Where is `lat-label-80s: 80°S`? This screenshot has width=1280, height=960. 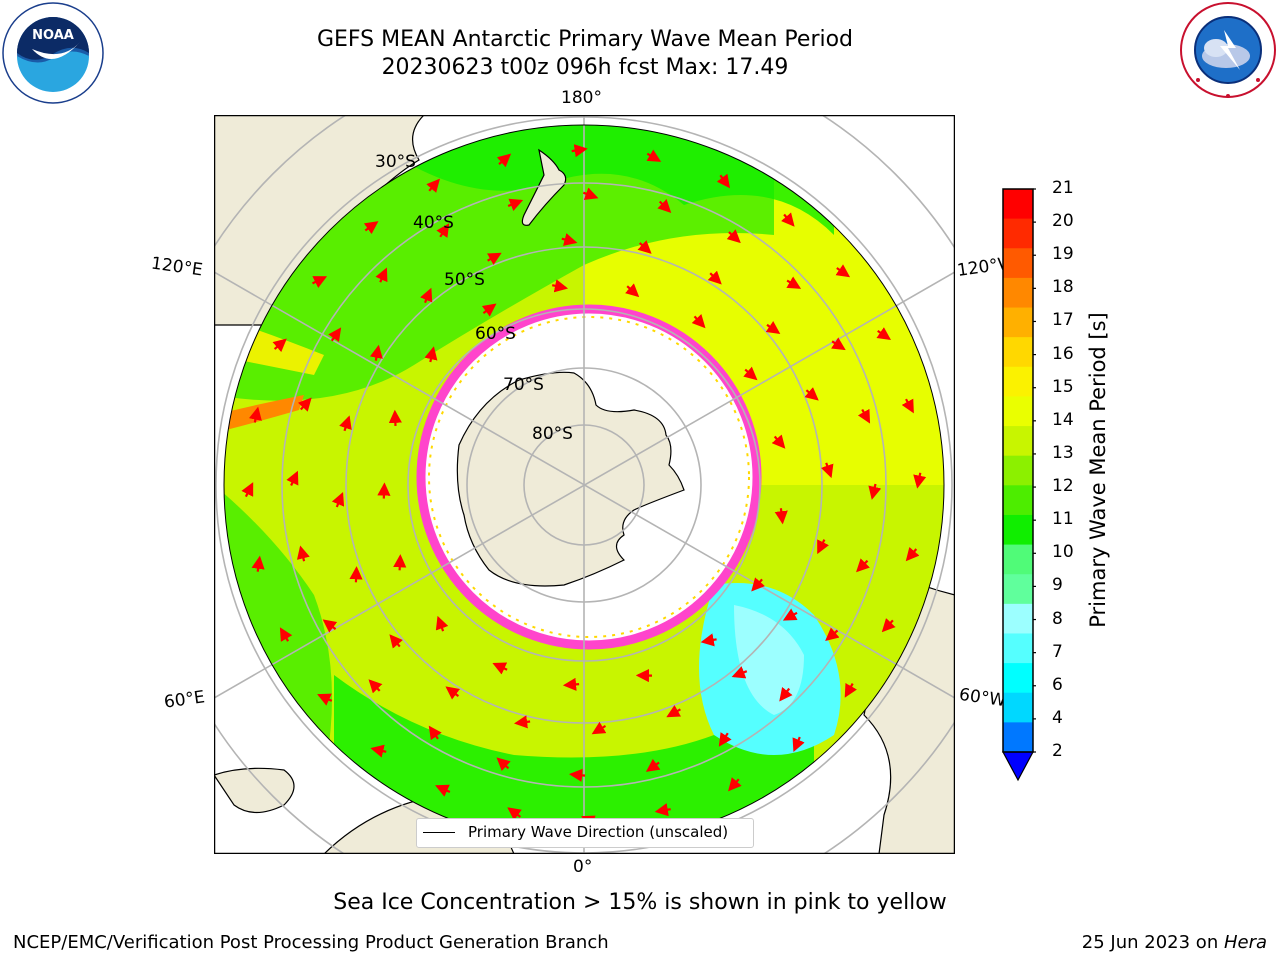
lat-label-80s: 80°S is located at coordinates (552, 434).